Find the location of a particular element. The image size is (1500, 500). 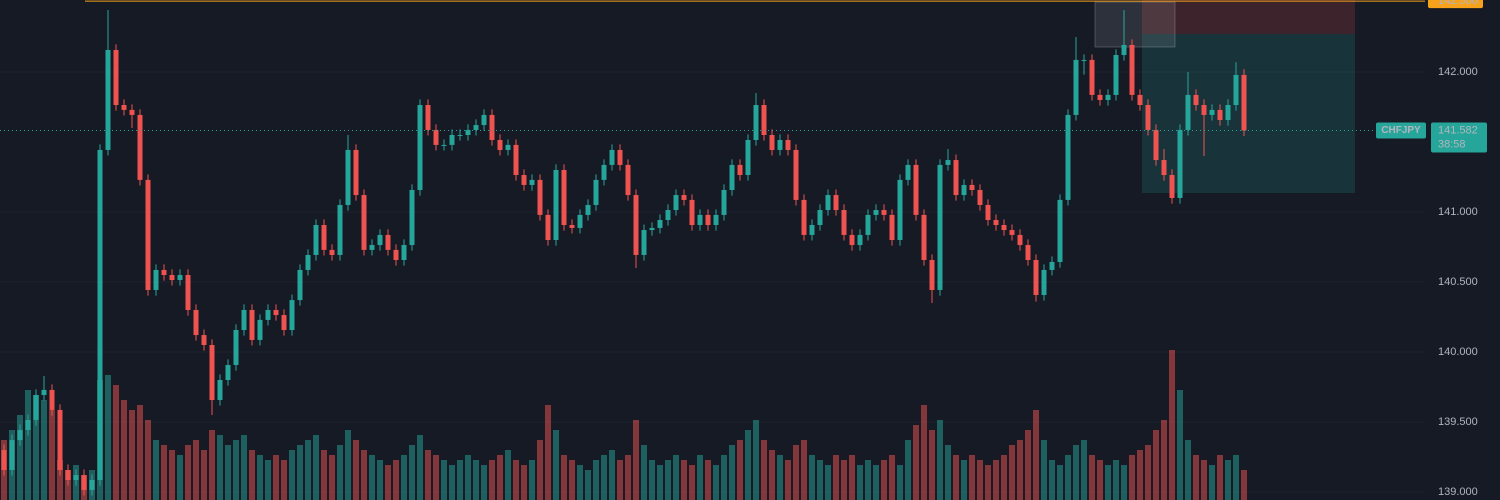

y-tick-label: 140.000 is located at coordinates (1458, 352).